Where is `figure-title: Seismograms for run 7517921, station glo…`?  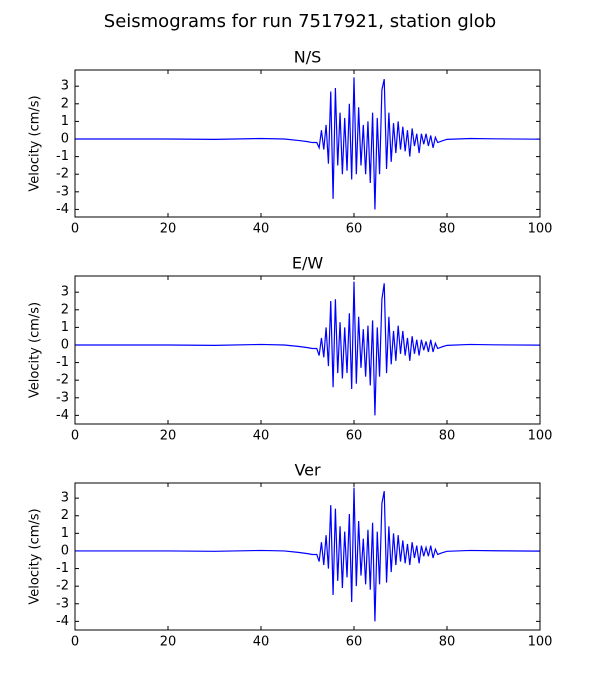
figure-title: Seismograms for run 7517921, station glo… is located at coordinates (300, 21).